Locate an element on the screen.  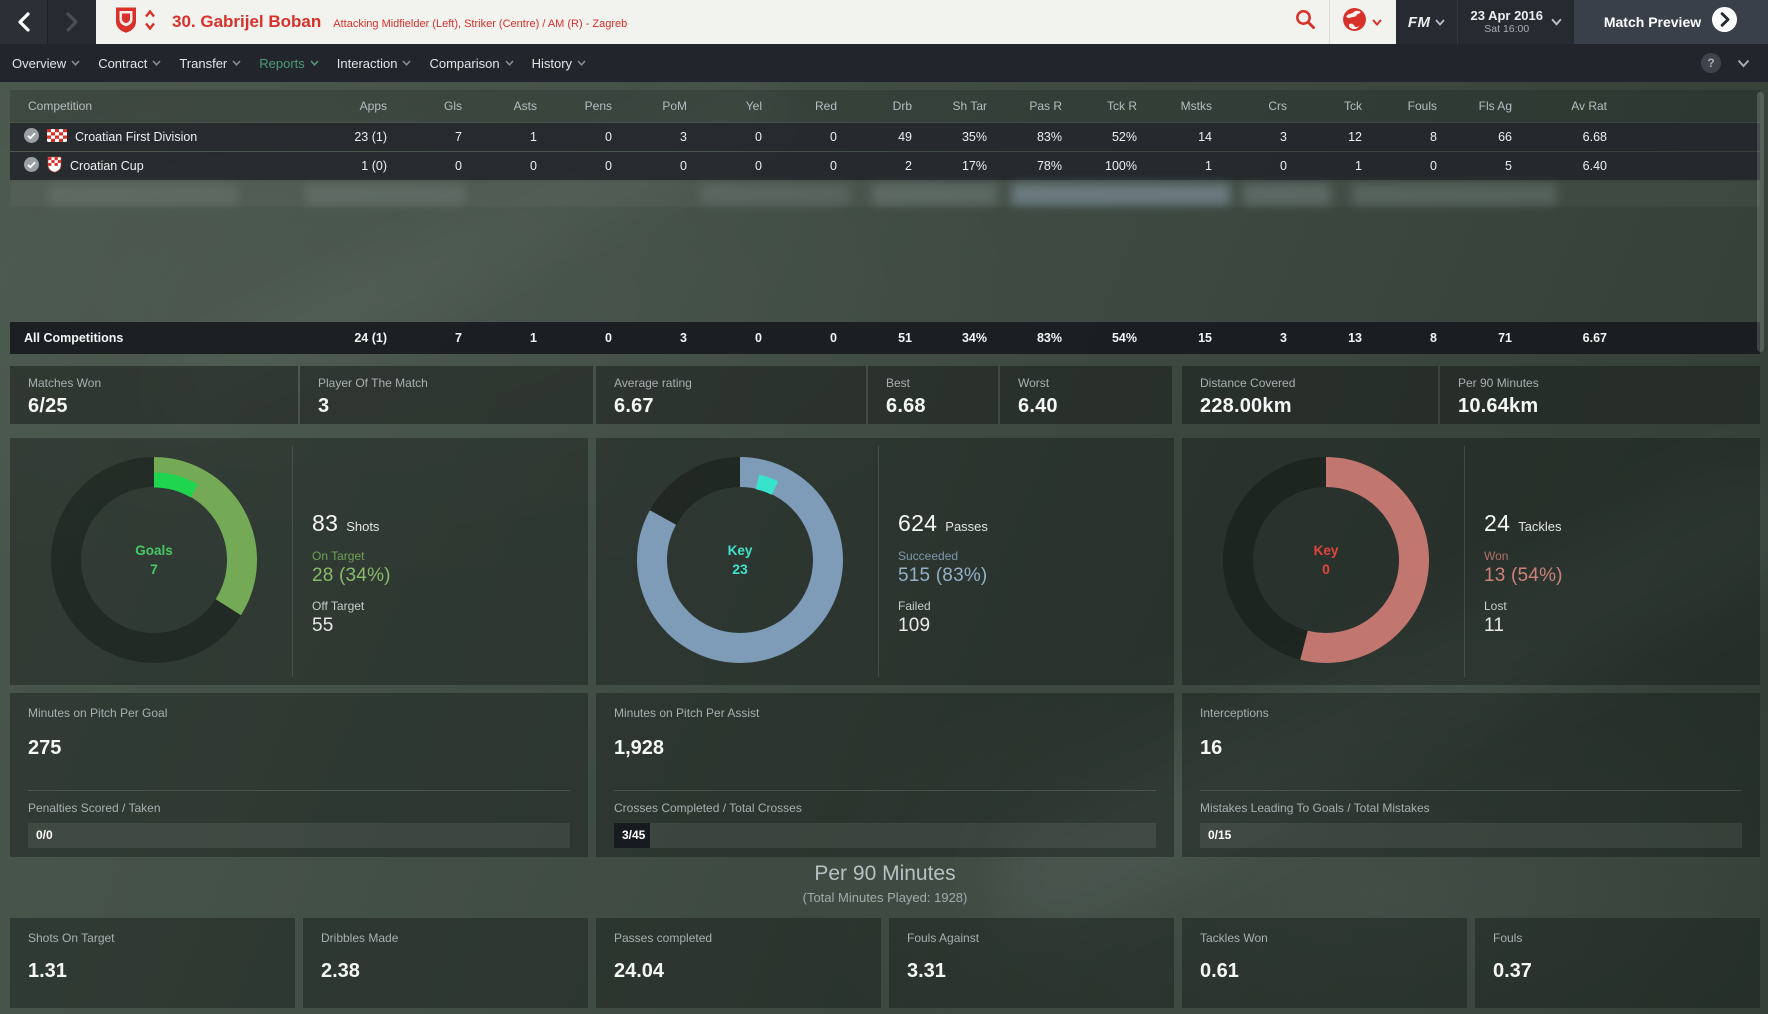
donut-stats-shots: 83 Shots On Target 28 (34%) Off Target 55 is located at coordinates (442, 573).